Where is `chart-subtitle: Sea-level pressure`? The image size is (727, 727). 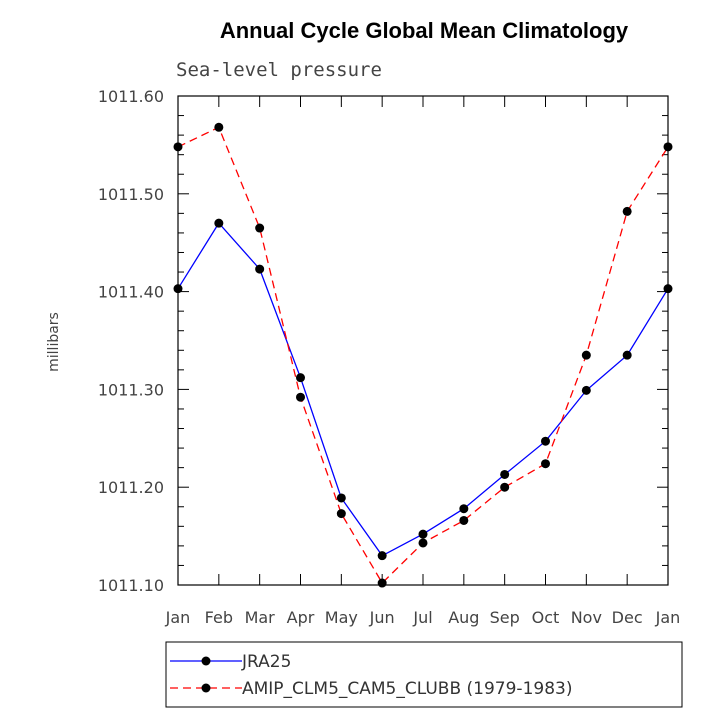 chart-subtitle: Sea-level pressure is located at coordinates (279, 70).